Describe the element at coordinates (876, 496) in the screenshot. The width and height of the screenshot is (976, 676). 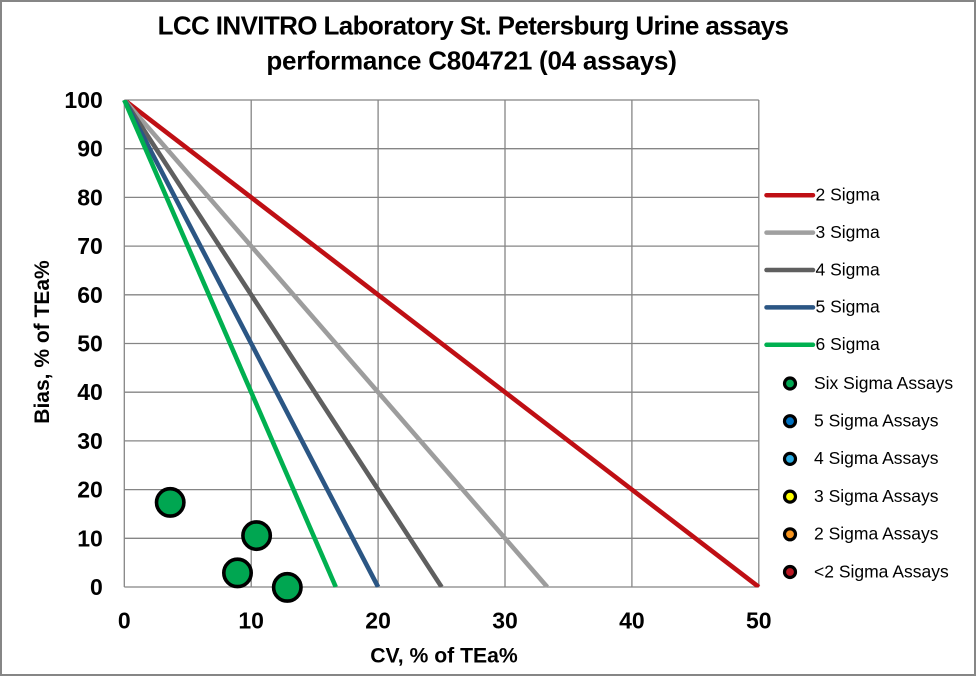
I see `svg-text: 3 Sigma Assays` at that location.